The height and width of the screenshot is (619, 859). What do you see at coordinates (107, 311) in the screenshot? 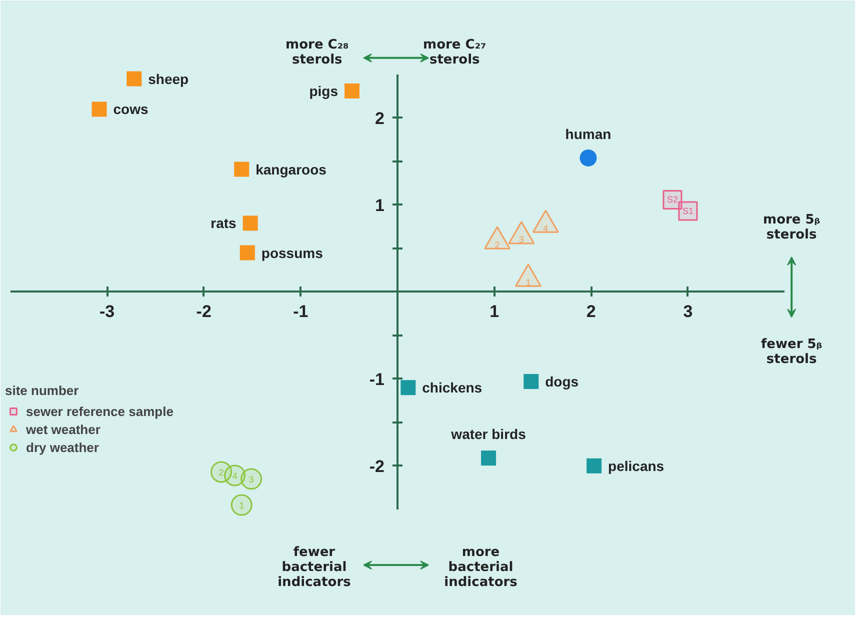
I see `x-tick-label: -3` at bounding box center [107, 311].